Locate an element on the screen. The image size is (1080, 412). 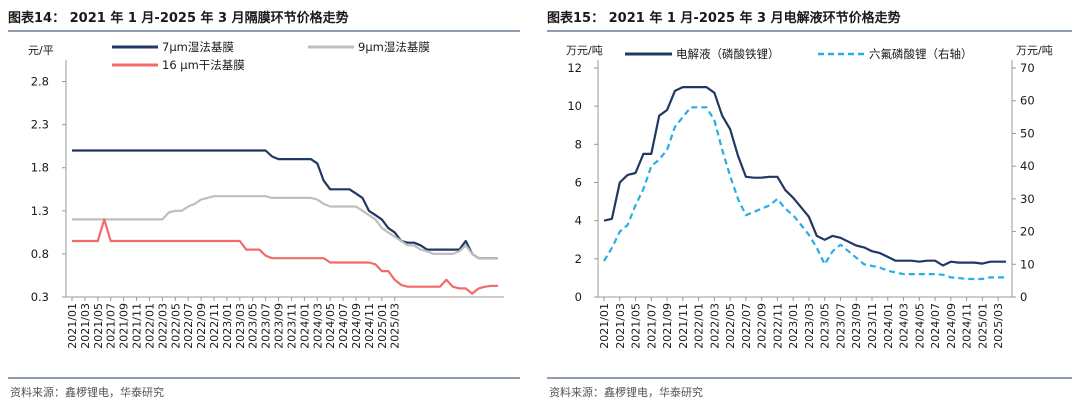
y-tick-label: 0 is located at coordinates (578, 297).